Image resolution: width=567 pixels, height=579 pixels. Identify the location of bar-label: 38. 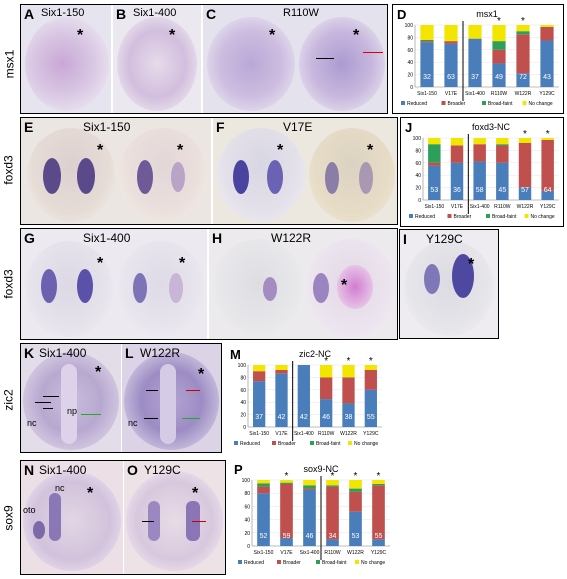
(349, 417).